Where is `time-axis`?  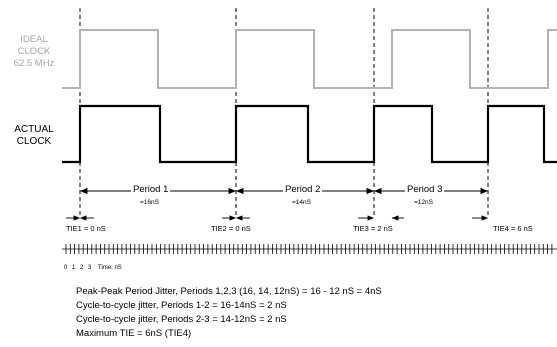
time-axis is located at coordinates (309, 249).